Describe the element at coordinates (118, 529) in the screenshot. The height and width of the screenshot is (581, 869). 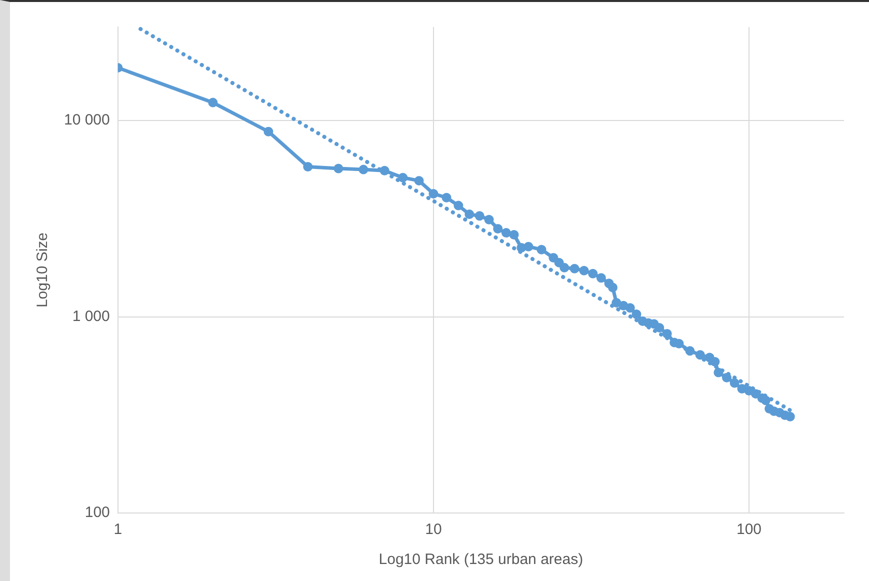
I see `x-tick-label: 1` at that location.